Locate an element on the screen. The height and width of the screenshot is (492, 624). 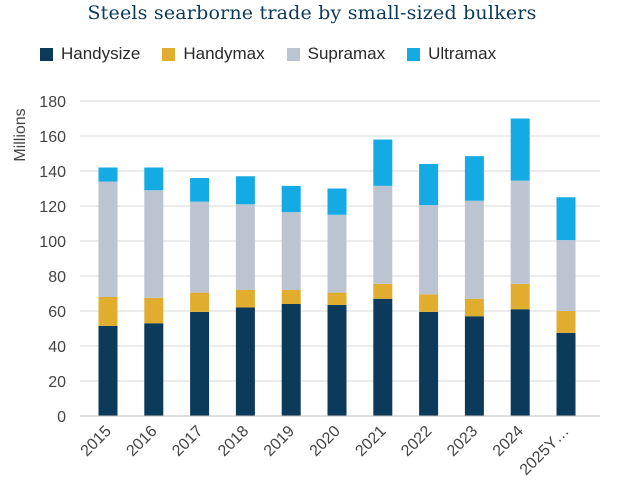
bar-segment-handymax-2024 is located at coordinates (520, 296).